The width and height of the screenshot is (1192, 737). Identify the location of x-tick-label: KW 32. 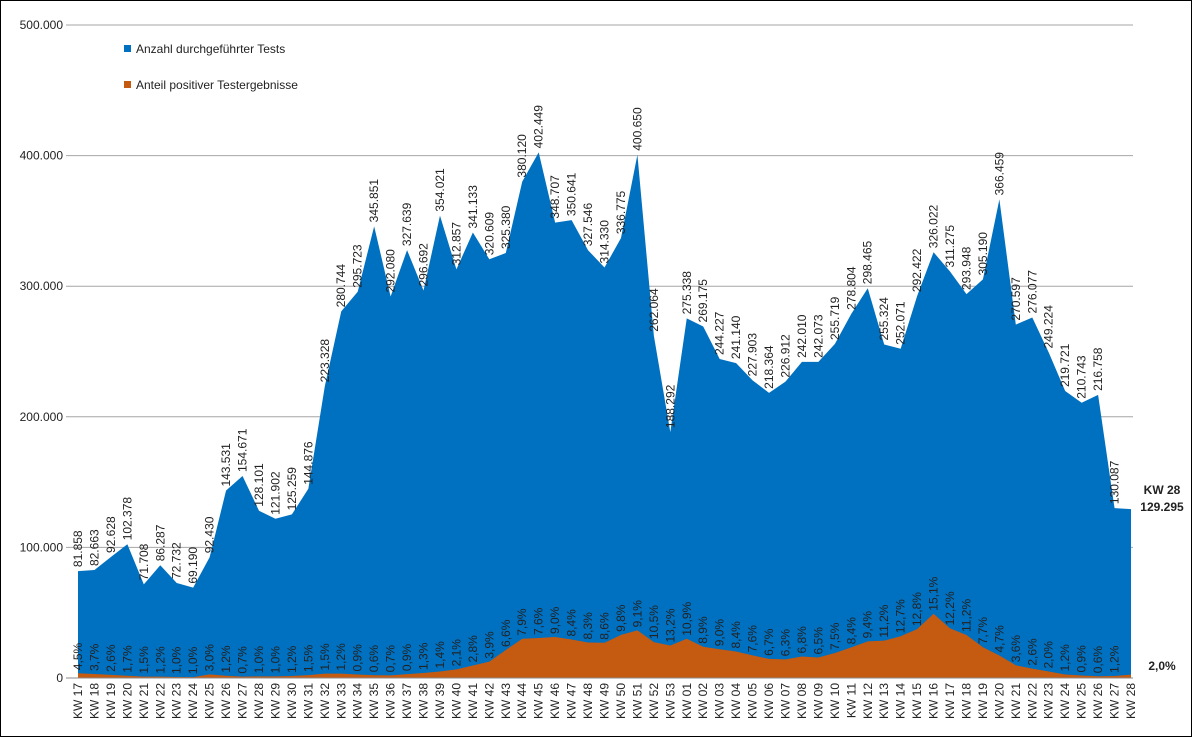
(325, 701).